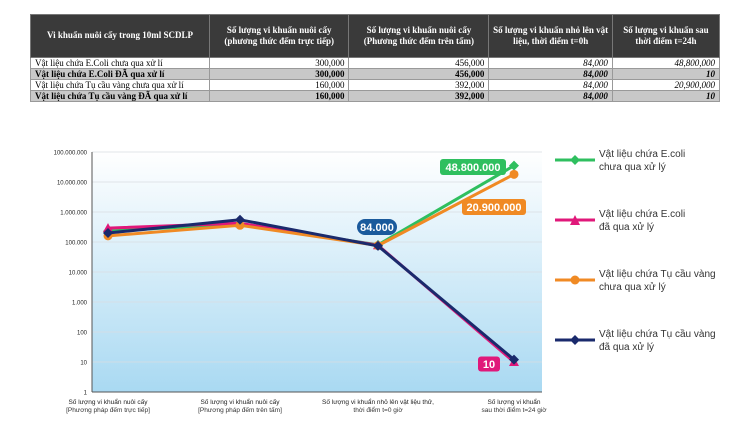 The image size is (750, 431). I want to click on annotation-label: 84.000, so click(377, 228).